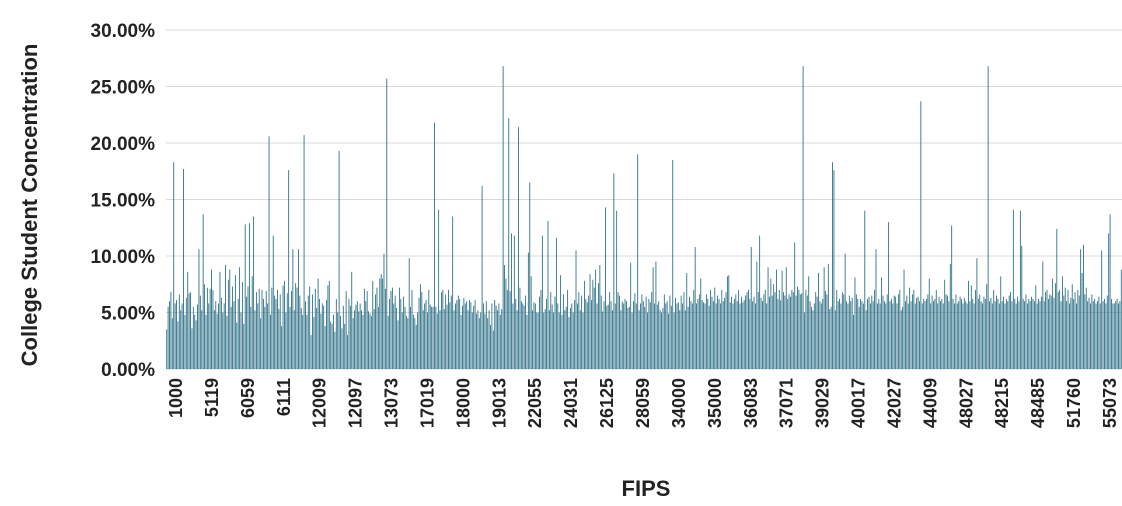 This screenshot has width=1122, height=506. What do you see at coordinates (356, 403) in the screenshot?
I see `x-tick-label: 12097` at bounding box center [356, 403].